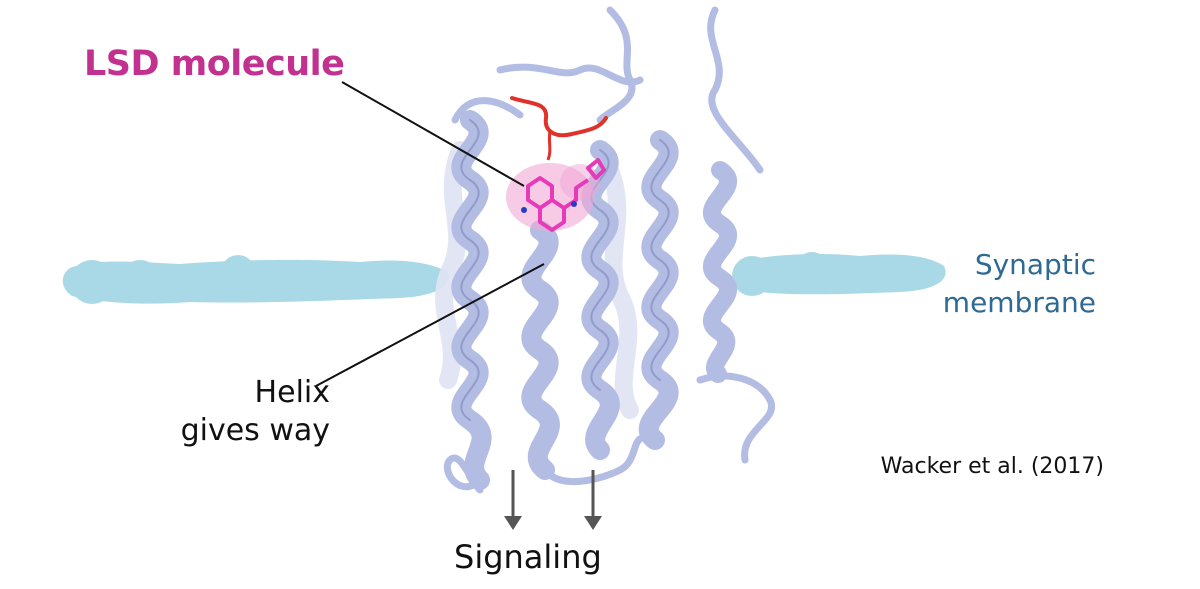  I want to click on extracellular-loop, so click(559, 117).